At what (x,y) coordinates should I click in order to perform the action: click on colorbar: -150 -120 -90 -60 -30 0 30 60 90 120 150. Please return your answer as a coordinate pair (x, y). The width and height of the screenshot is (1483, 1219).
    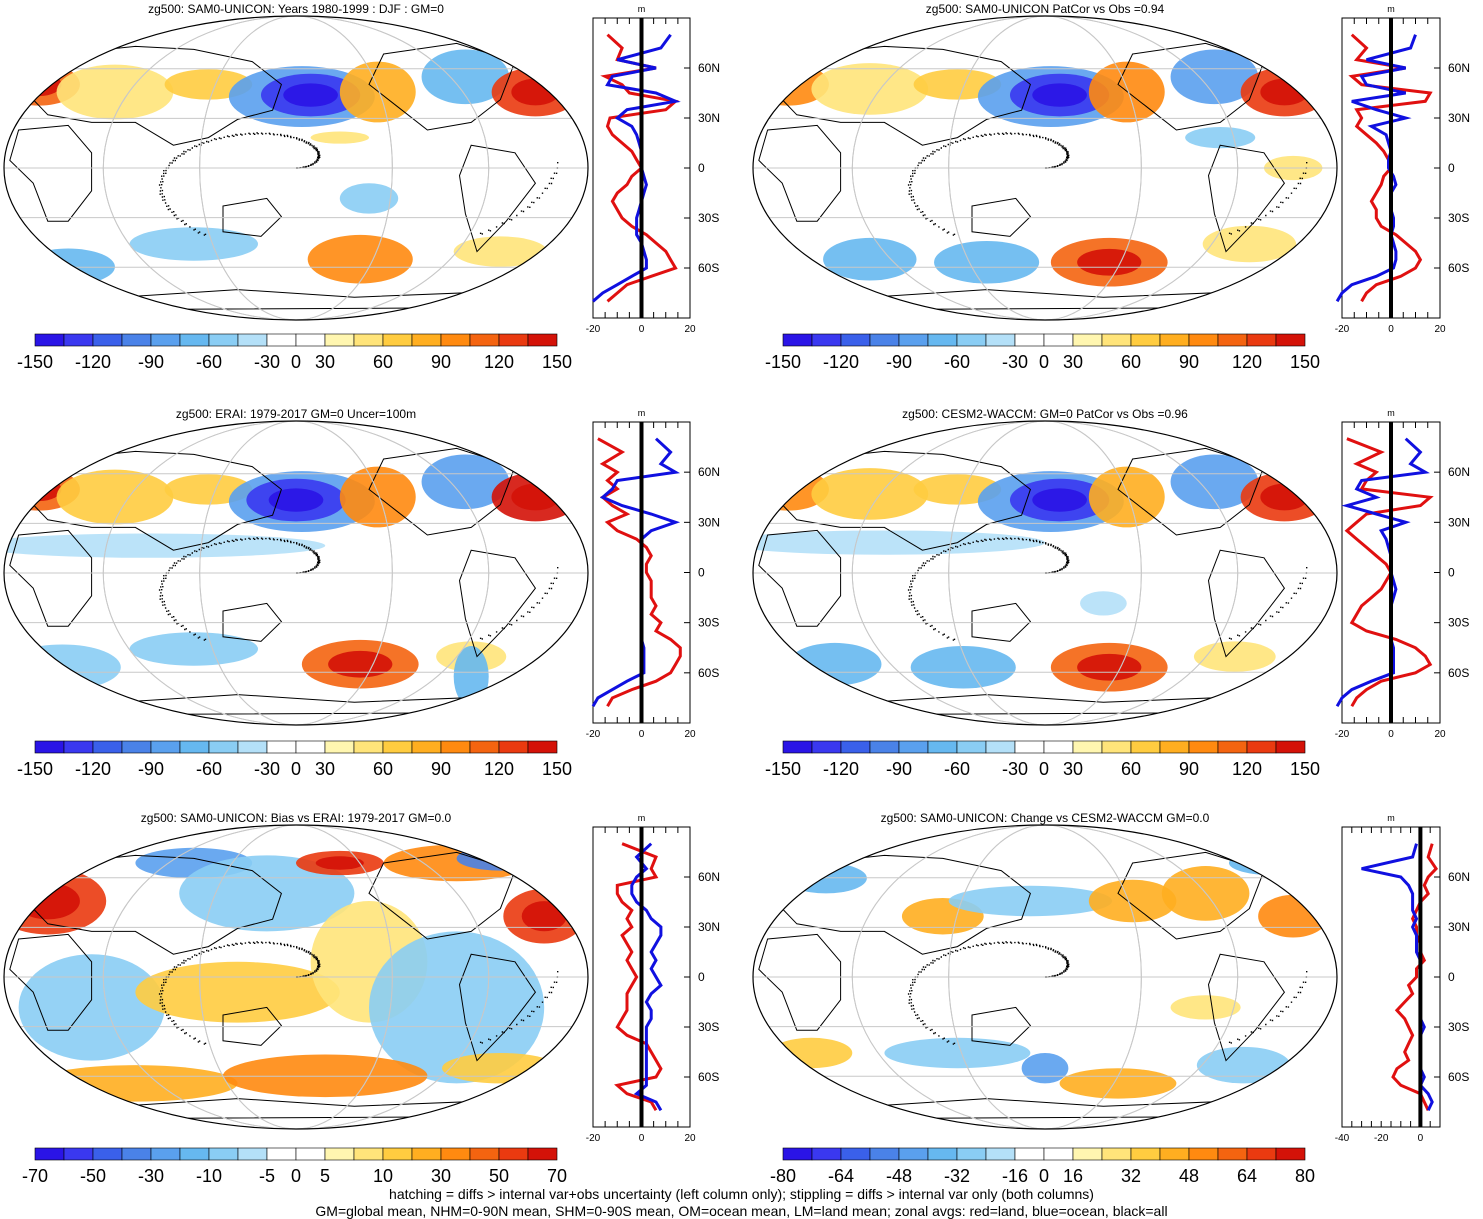
    Looking at the image, I should click on (1042, 352).